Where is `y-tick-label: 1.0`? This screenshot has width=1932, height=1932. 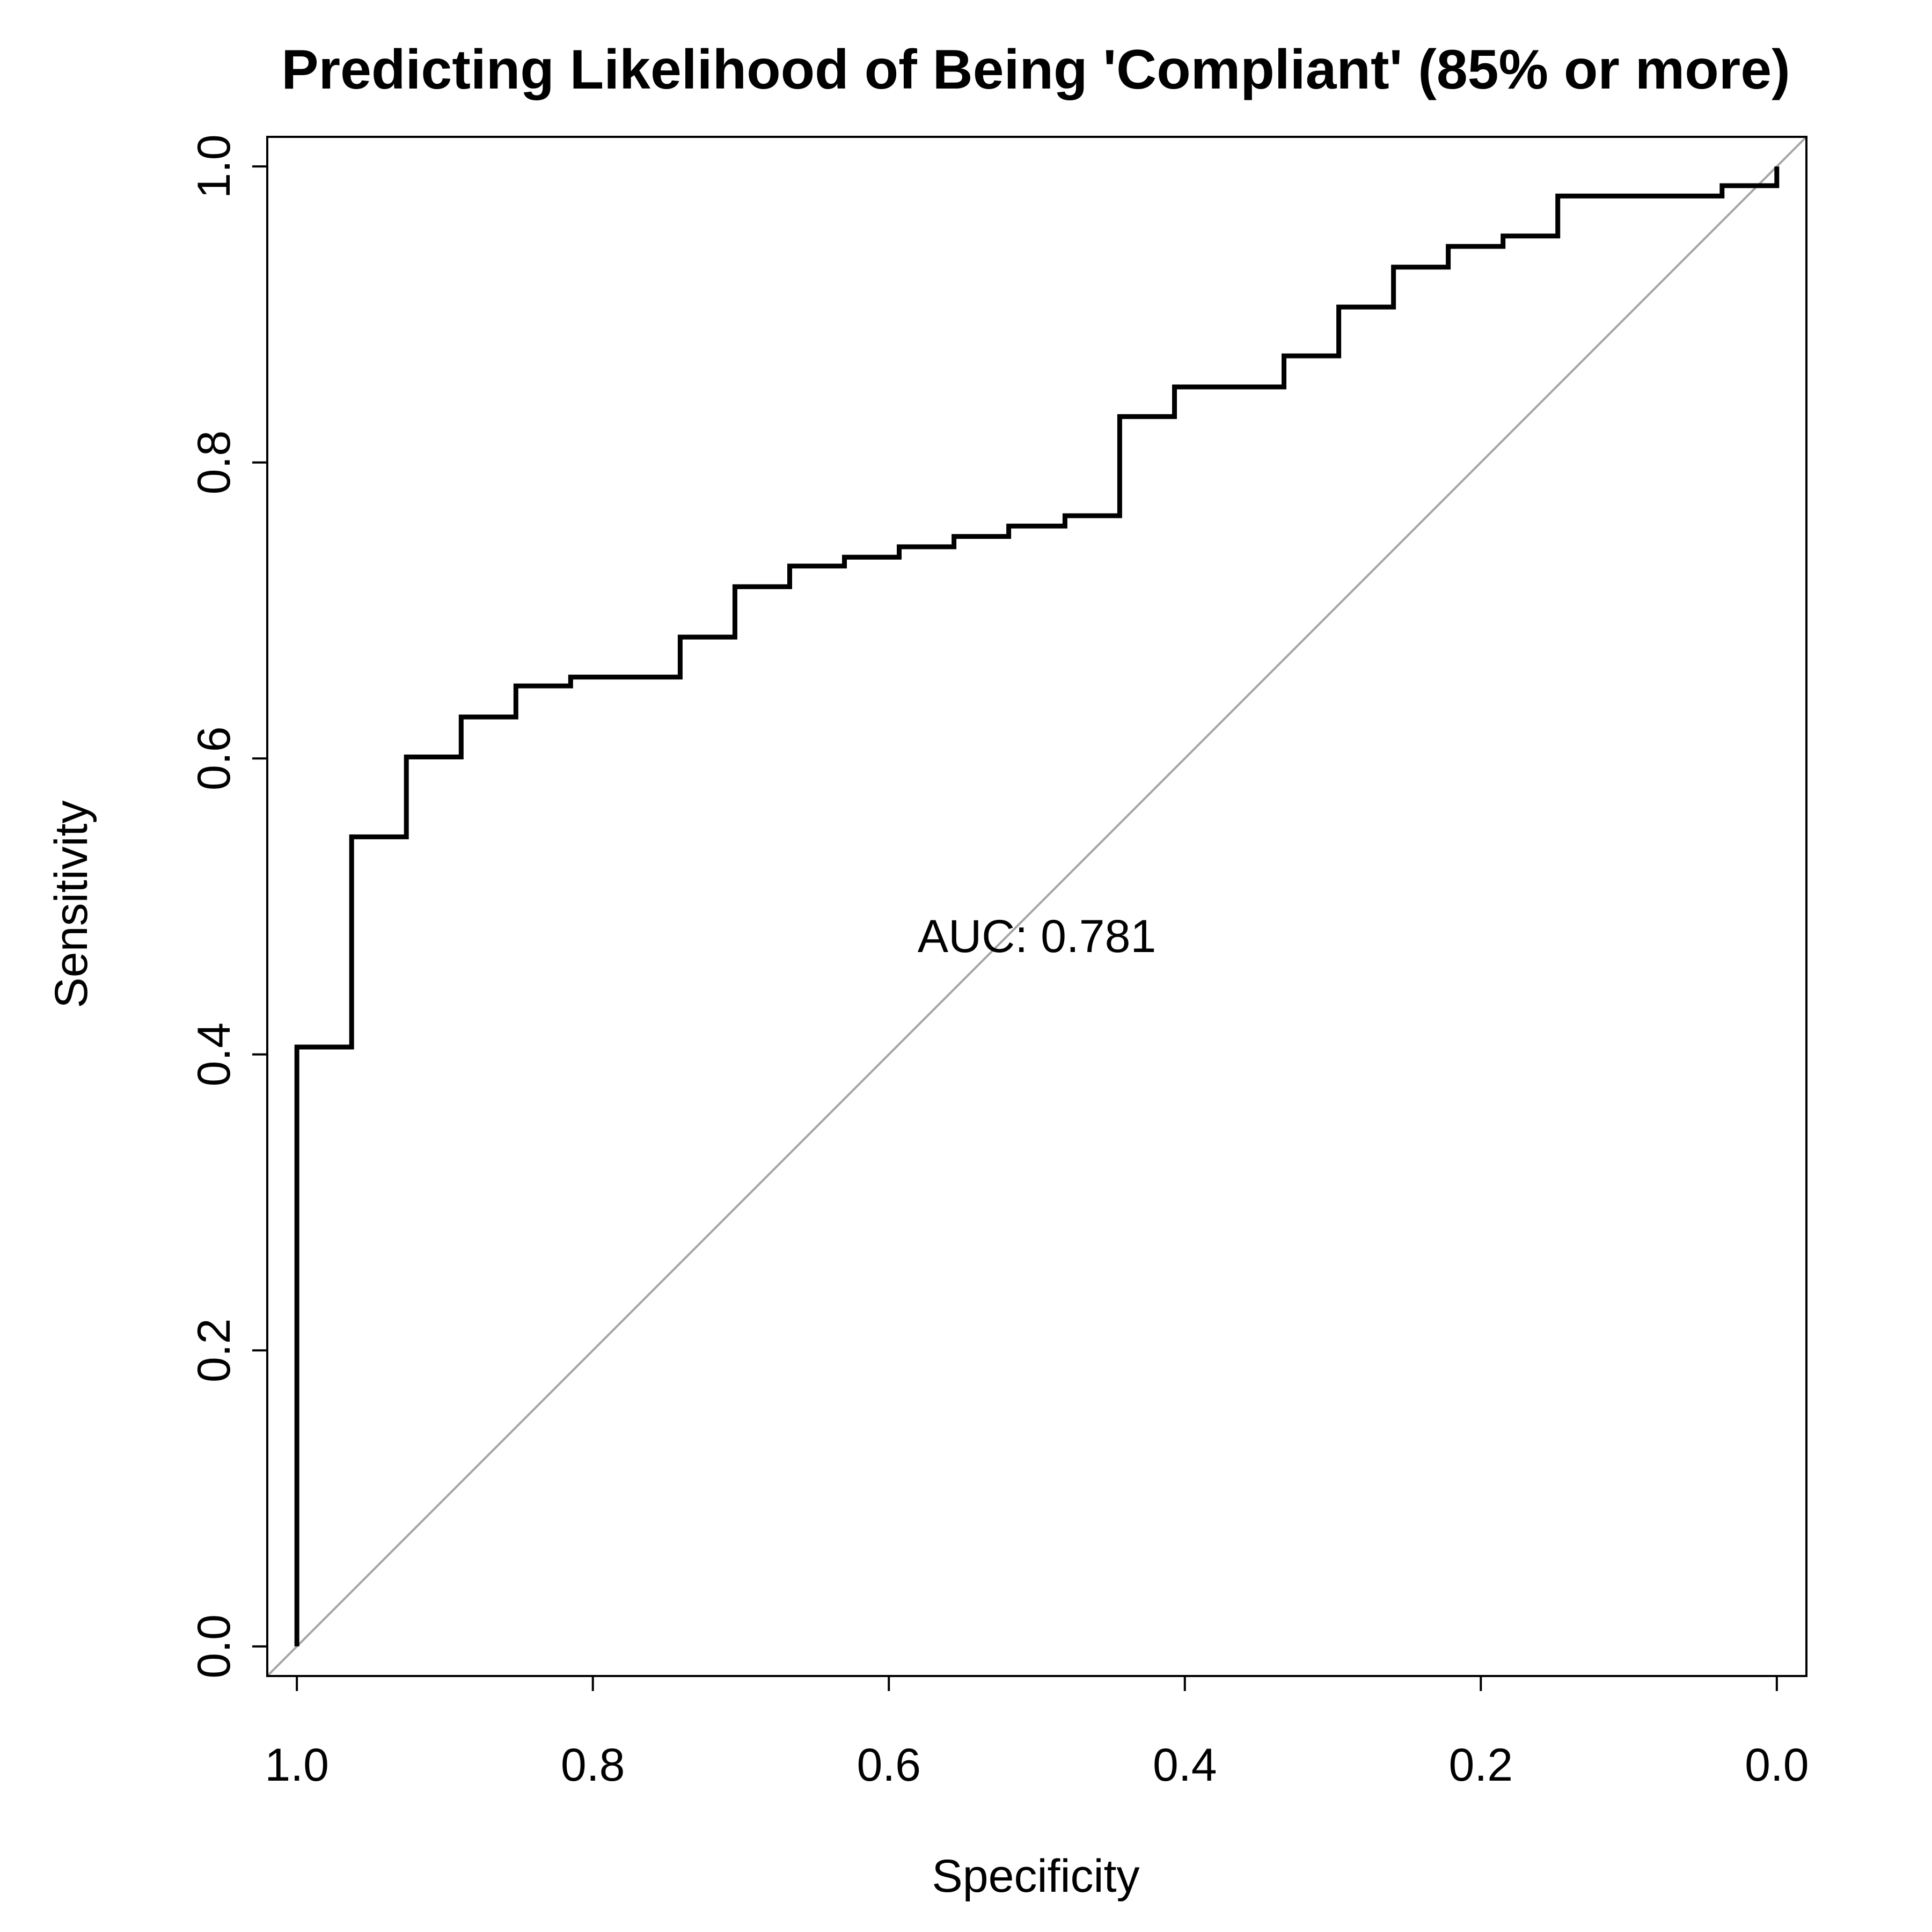
y-tick-label: 1.0 is located at coordinates (214, 166).